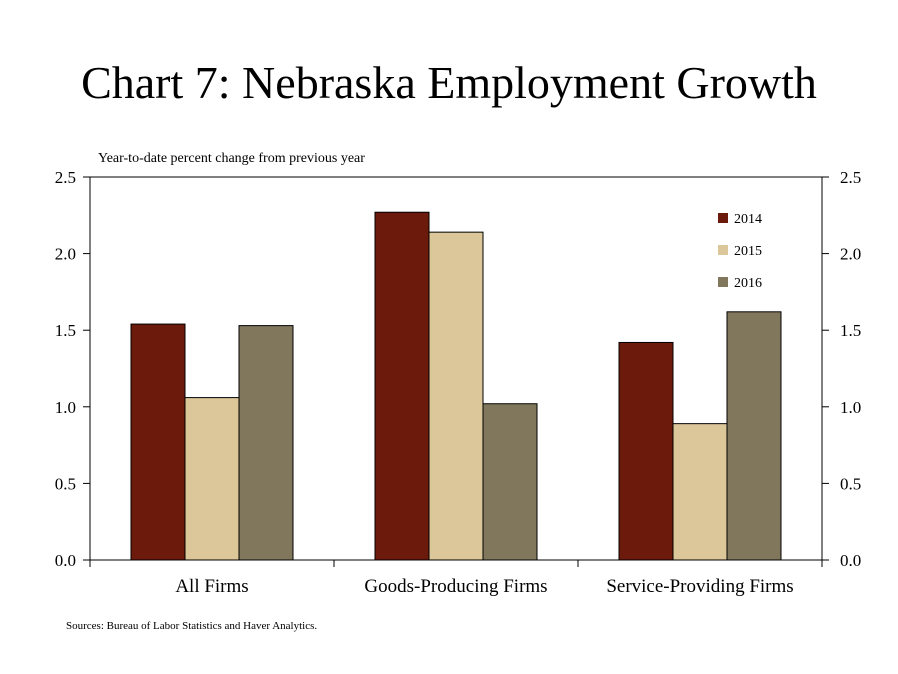 The height and width of the screenshot is (674, 898). I want to click on y-tick-label-right: 0.5, so click(850, 483).